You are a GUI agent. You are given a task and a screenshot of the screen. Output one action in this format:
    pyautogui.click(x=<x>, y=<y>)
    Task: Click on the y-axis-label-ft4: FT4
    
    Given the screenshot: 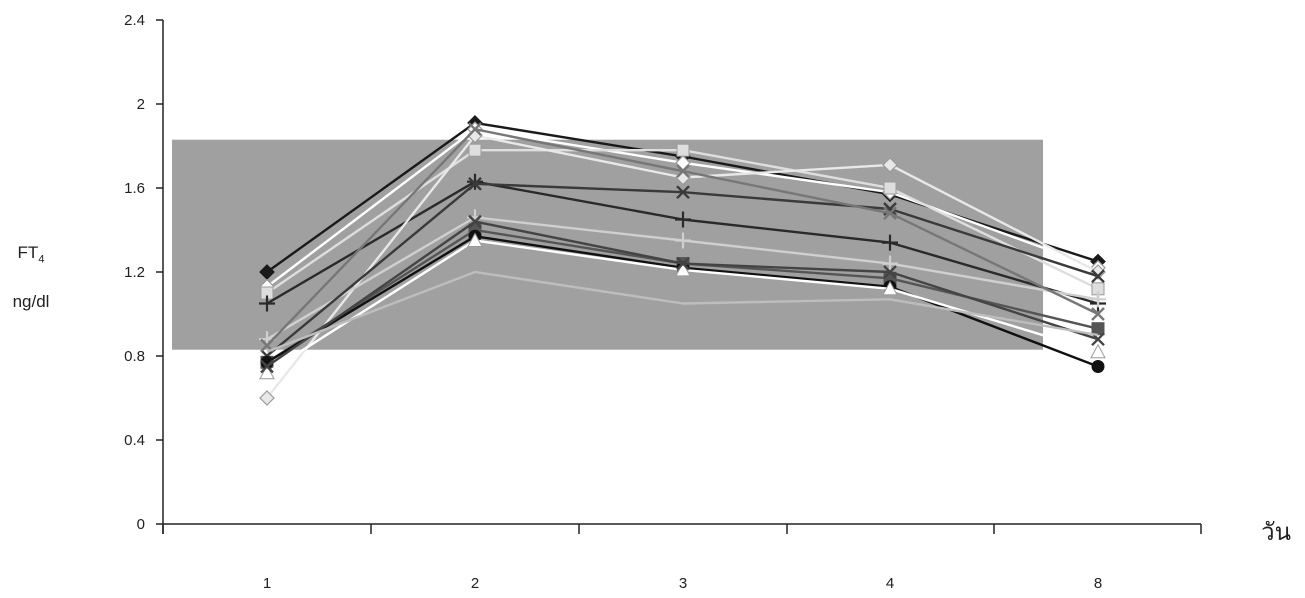 What is the action you would take?
    pyautogui.click(x=31, y=254)
    